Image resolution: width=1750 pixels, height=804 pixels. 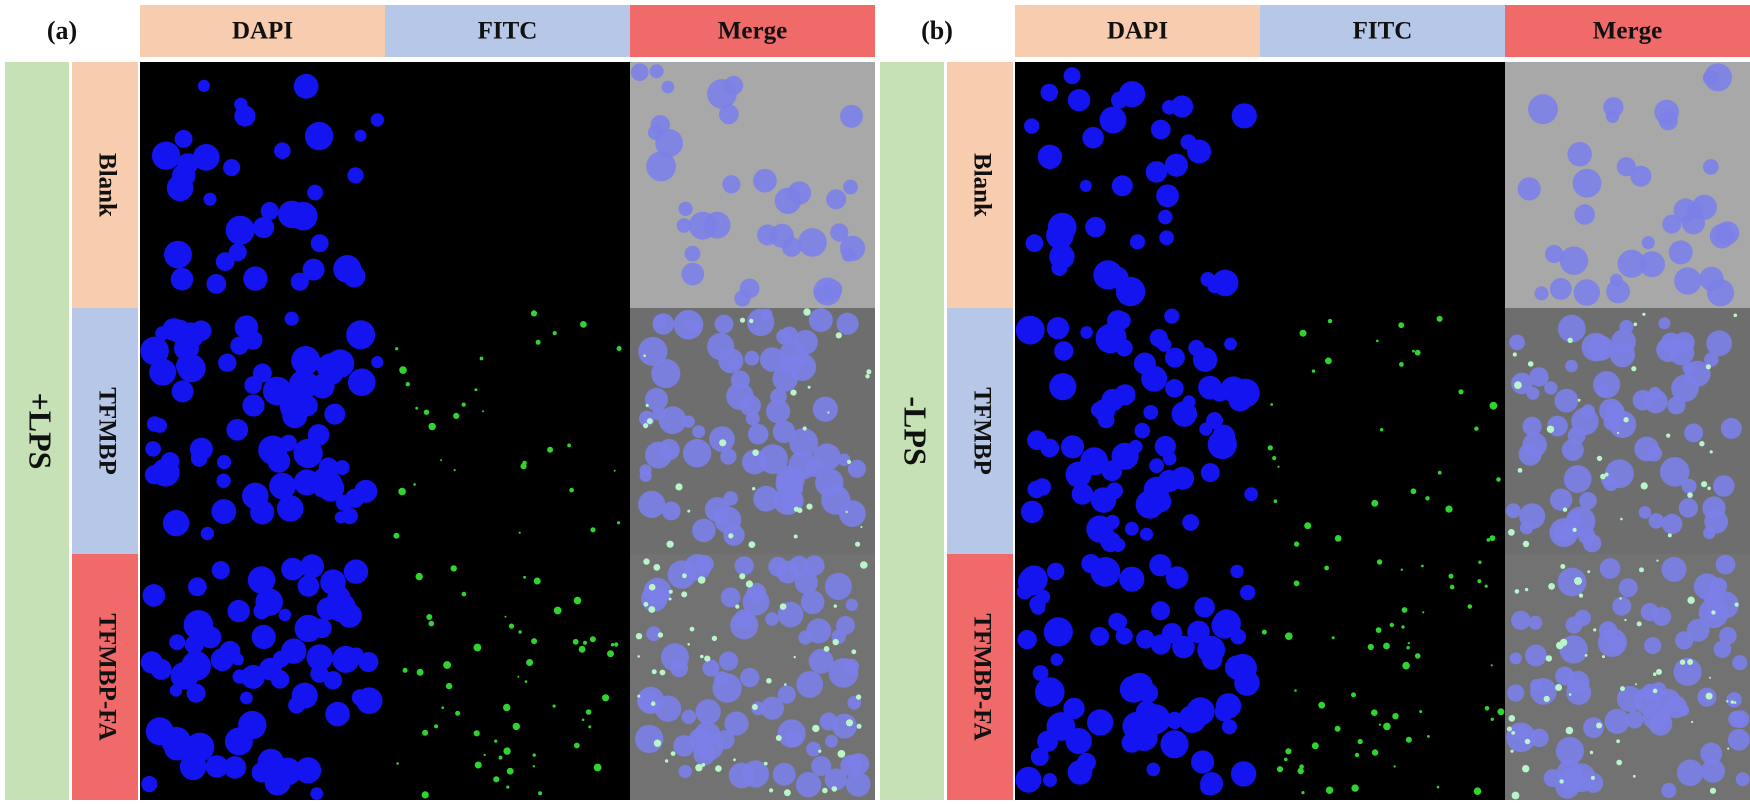 I want to click on micrograph, so click(x=1382, y=677).